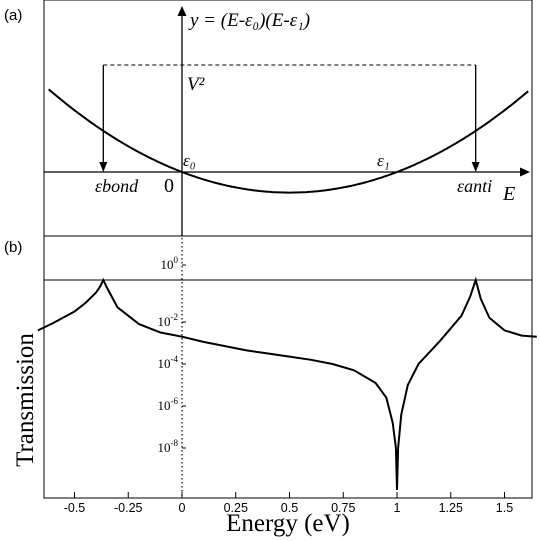 Image resolution: width=540 pixels, height=541 pixels. What do you see at coordinates (504, 508) in the screenshot?
I see `x-tick-label: 1.5` at bounding box center [504, 508].